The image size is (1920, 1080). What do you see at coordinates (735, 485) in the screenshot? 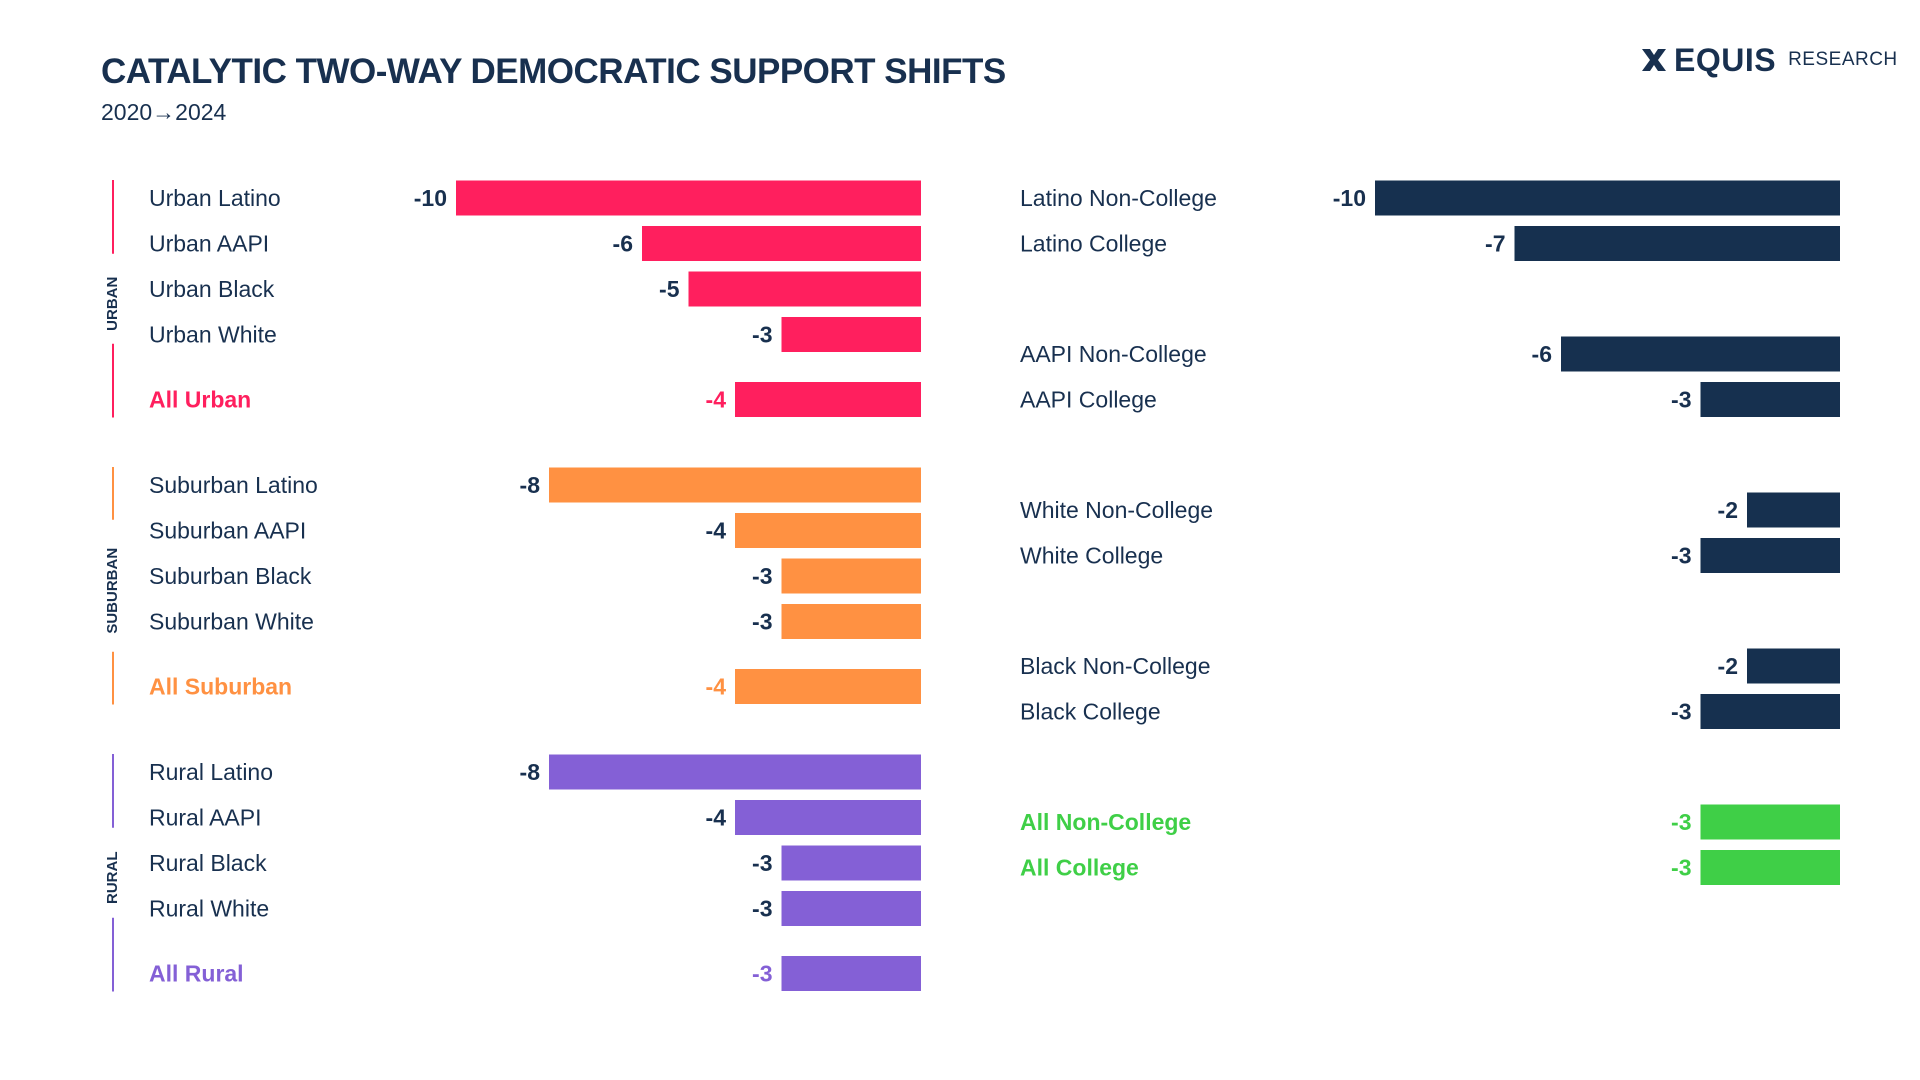
I see `row-suburban-latino-bar` at bounding box center [735, 485].